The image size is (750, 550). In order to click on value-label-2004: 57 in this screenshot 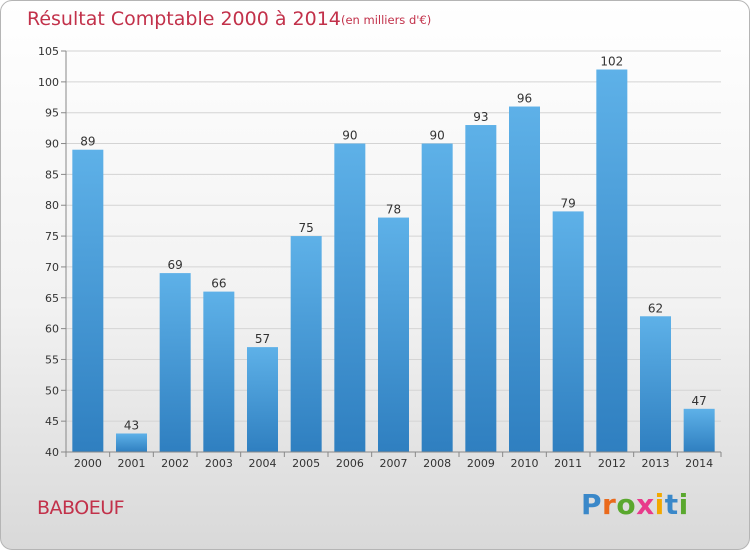, I will do `click(262, 339)`.